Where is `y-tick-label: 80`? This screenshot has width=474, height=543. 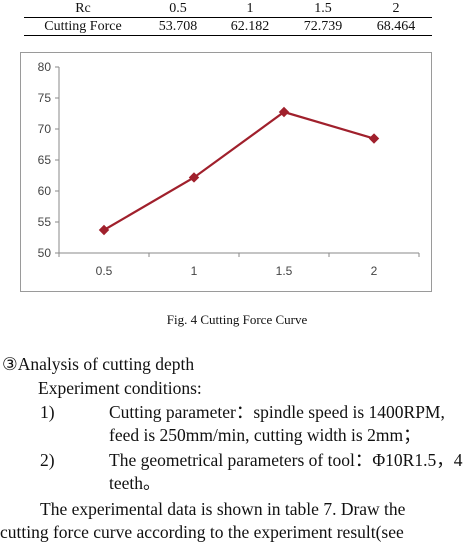
y-tick-label: 80 is located at coordinates (45, 67).